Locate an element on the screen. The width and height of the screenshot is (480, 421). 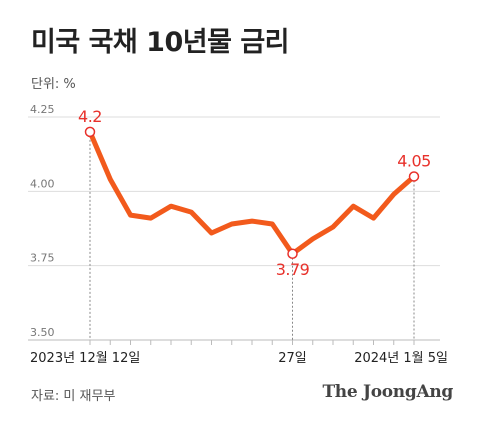
chart-title: 미국 국채 10년물 금리 is located at coordinates (160, 42).